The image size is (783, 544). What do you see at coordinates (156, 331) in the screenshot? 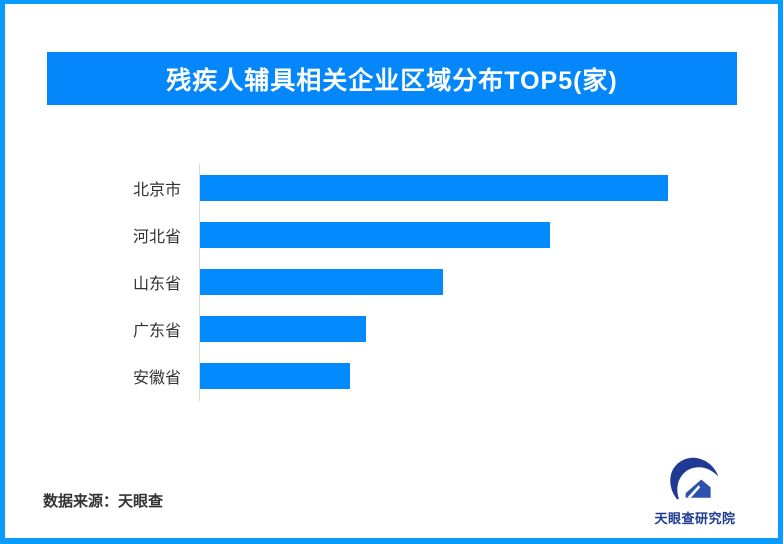
I see `category-label: 广东省` at bounding box center [156, 331].